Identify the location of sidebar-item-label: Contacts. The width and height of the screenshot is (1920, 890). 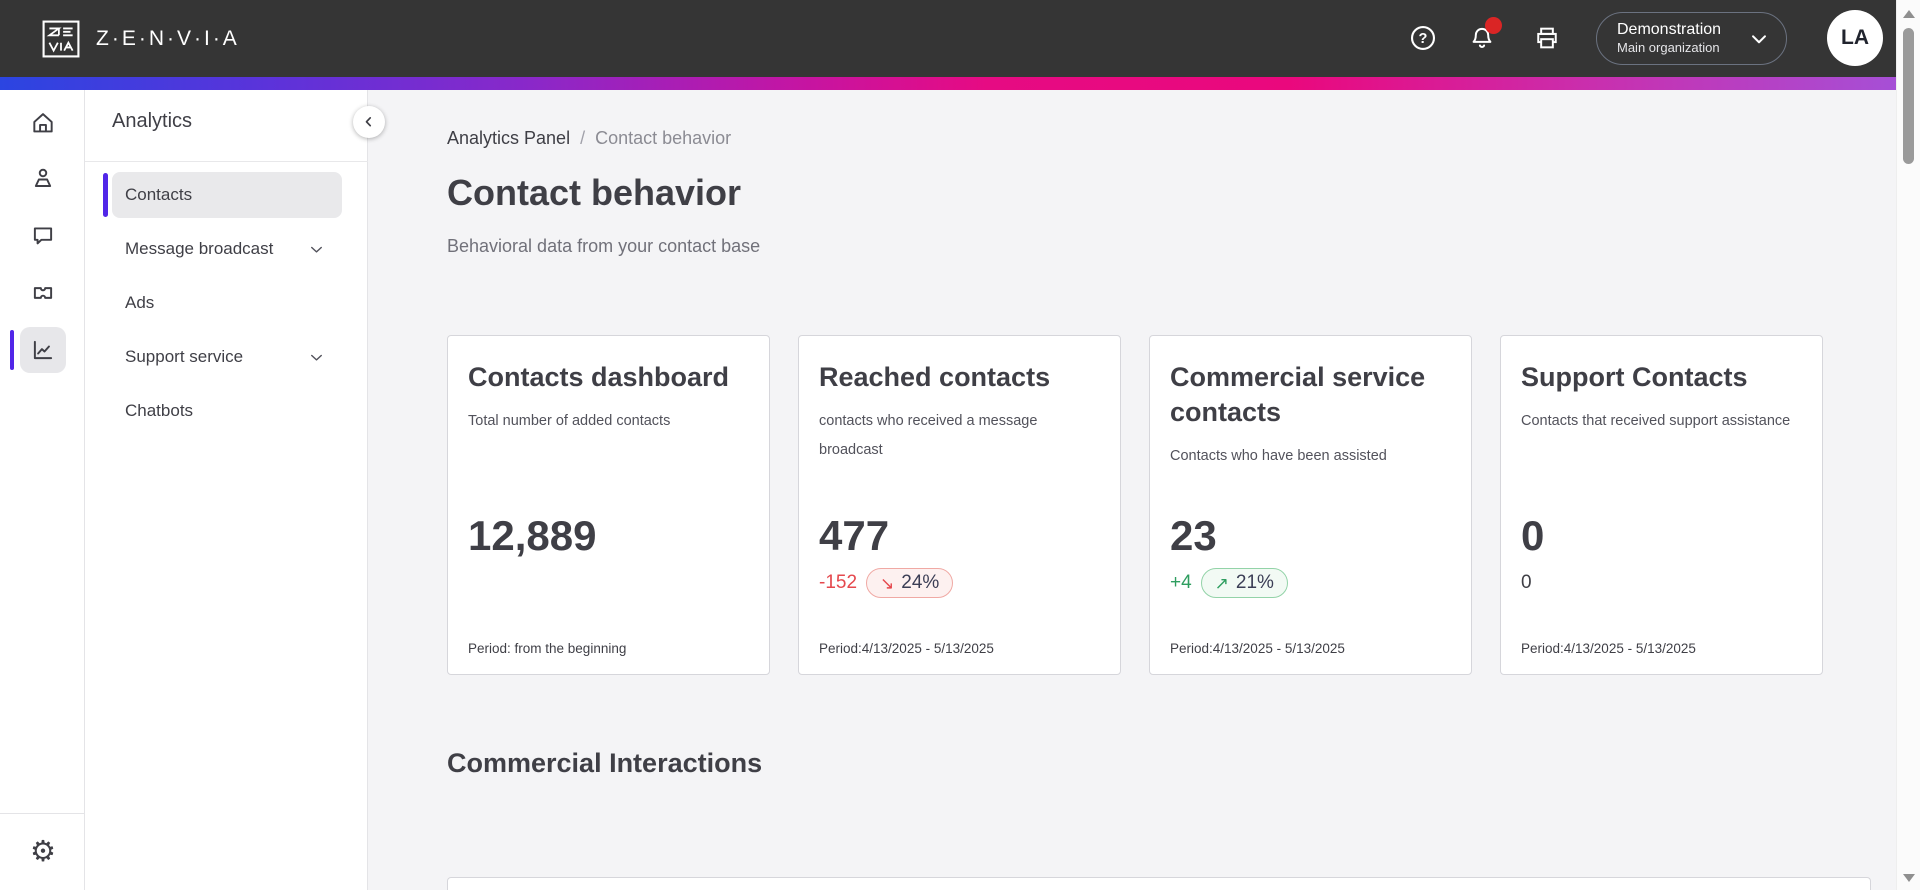
(159, 194).